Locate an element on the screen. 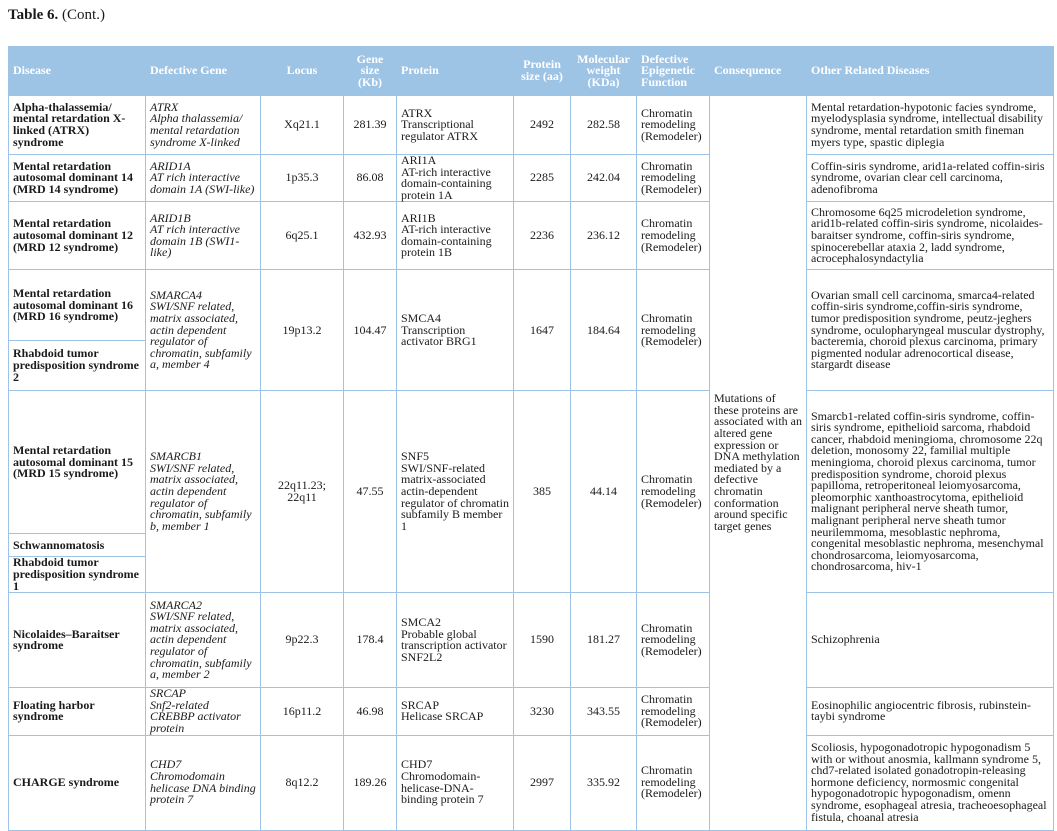 This screenshot has width=1057, height=831. gene-symbol: SMARCA2 is located at coordinates (176, 604).